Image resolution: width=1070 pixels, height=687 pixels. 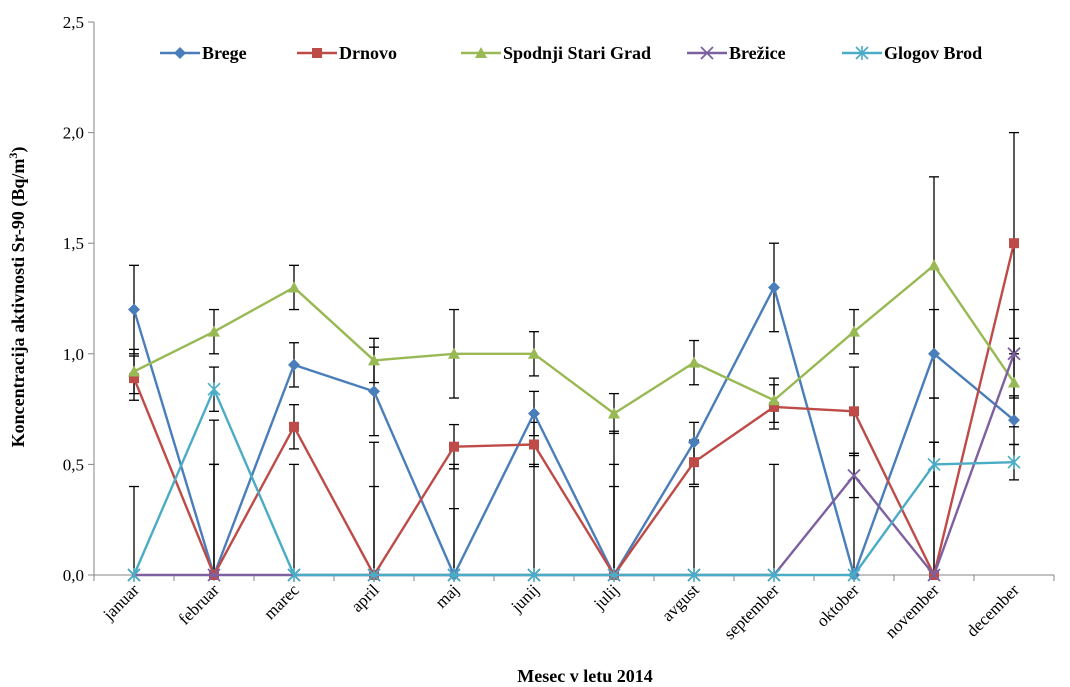 I want to click on legend-item: Drnovo, so click(x=347, y=53).